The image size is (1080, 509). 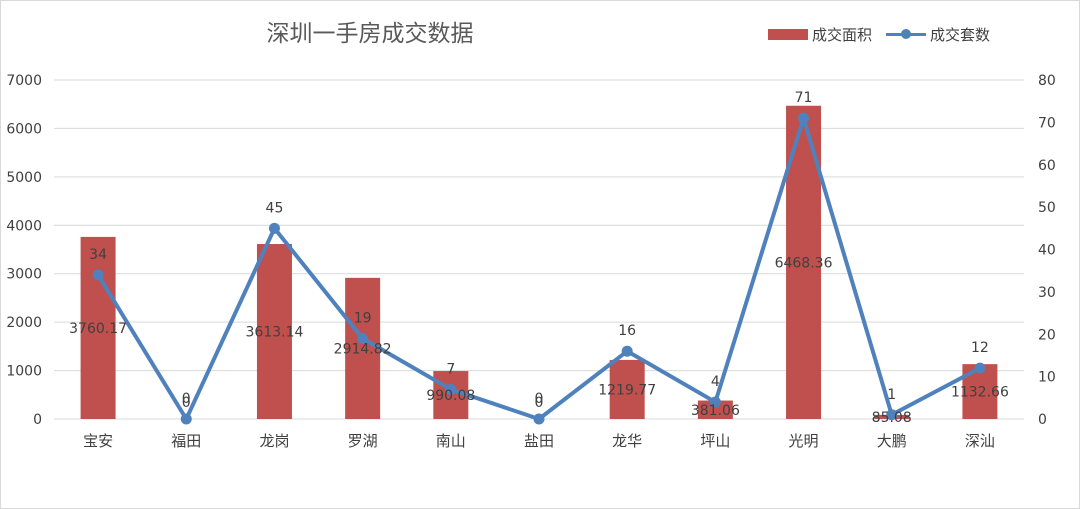 I want to click on bar-data-label: 3760.17, so click(x=98, y=329).